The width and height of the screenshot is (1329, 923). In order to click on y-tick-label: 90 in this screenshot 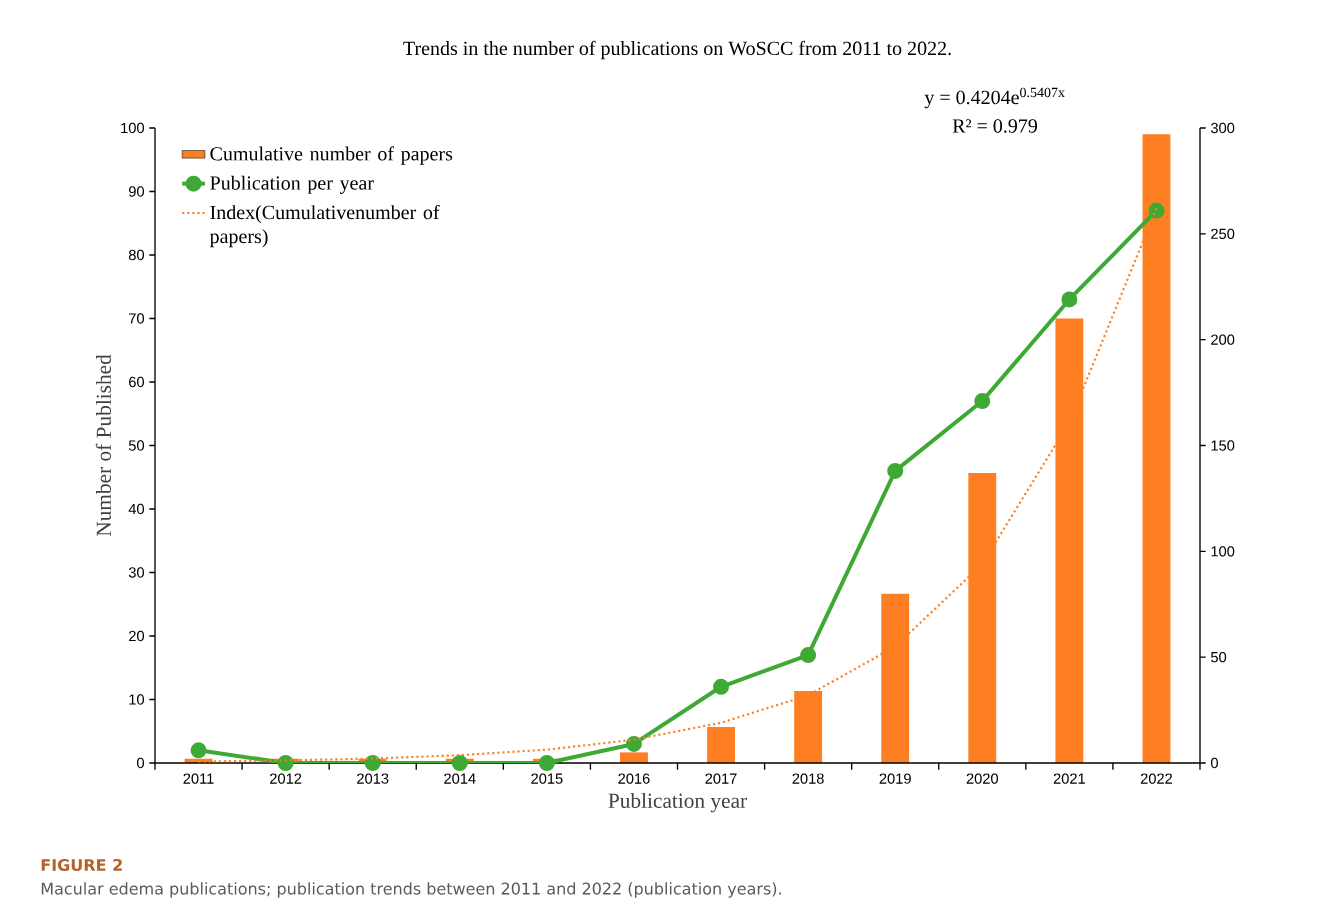, I will do `click(136, 191)`.